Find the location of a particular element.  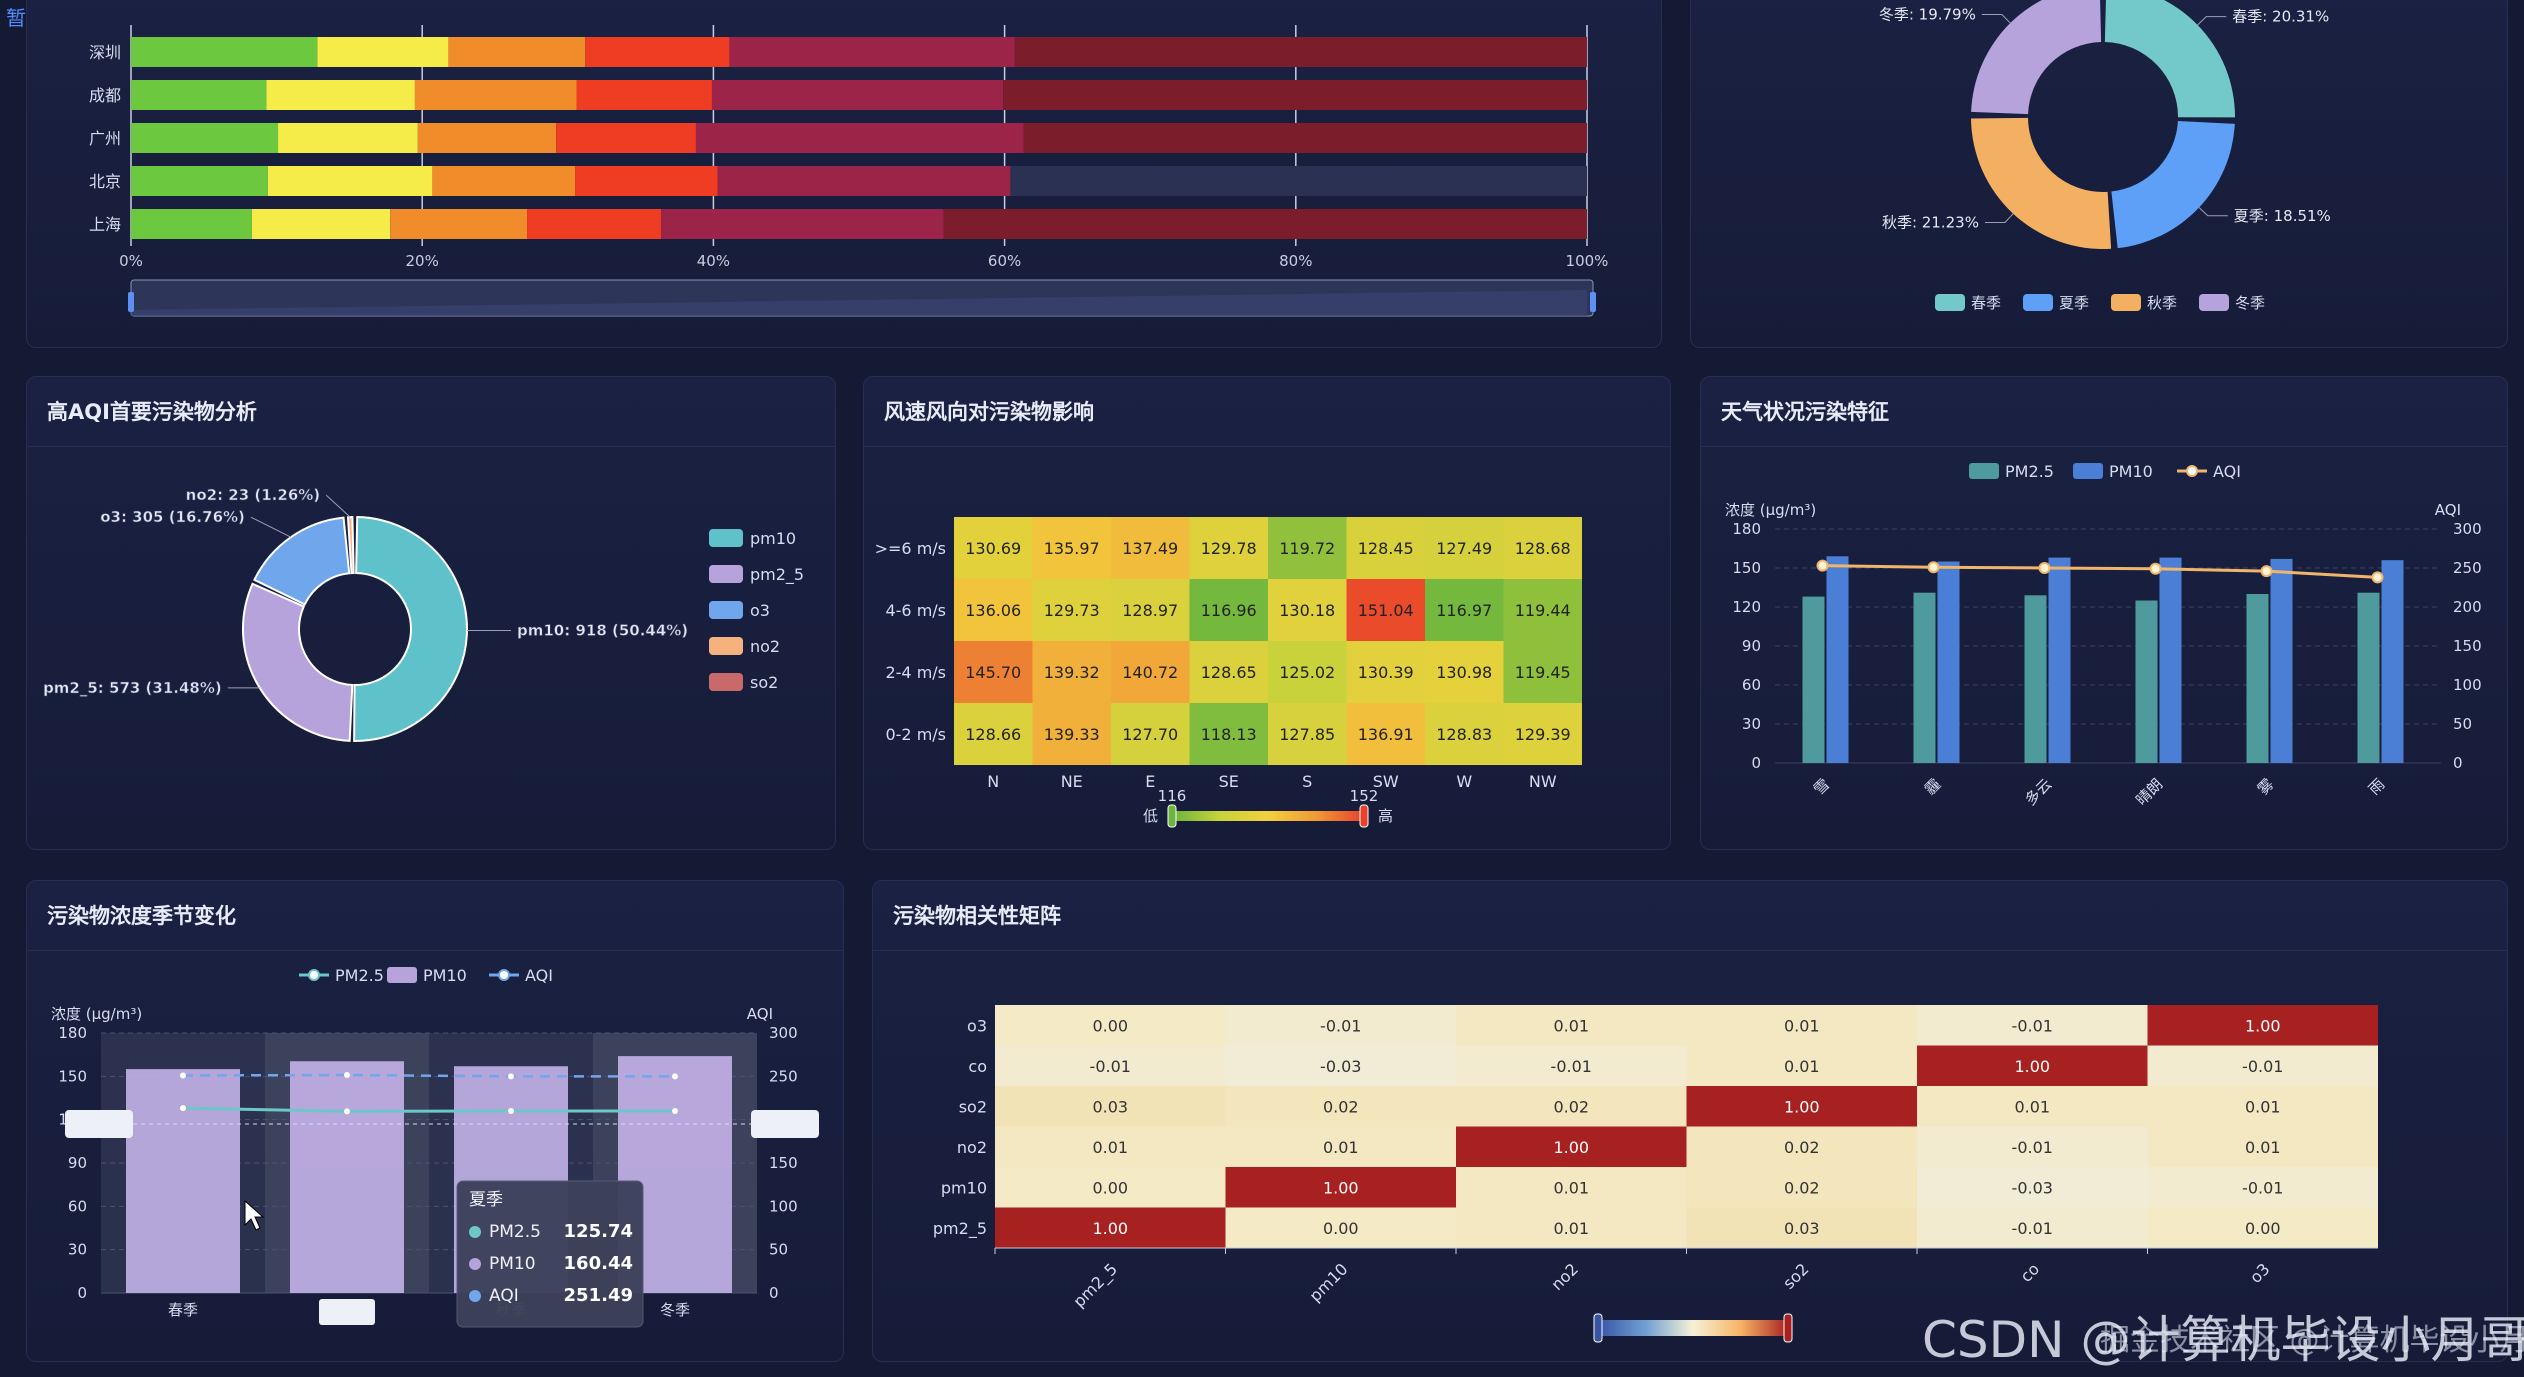

legend-label: 秋季 is located at coordinates (2162, 303).